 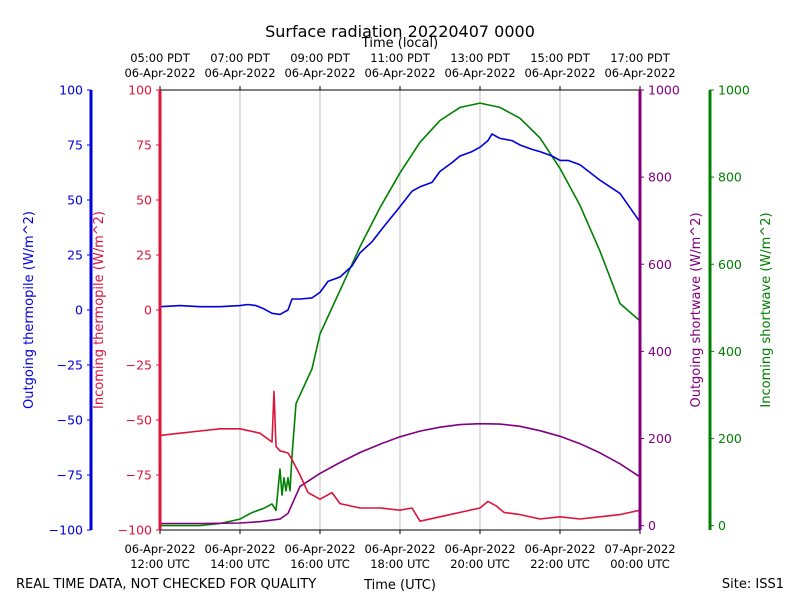 What do you see at coordinates (560, 58) in the screenshot?
I see `top-tick-label-time: 15:00 PDT` at bounding box center [560, 58].